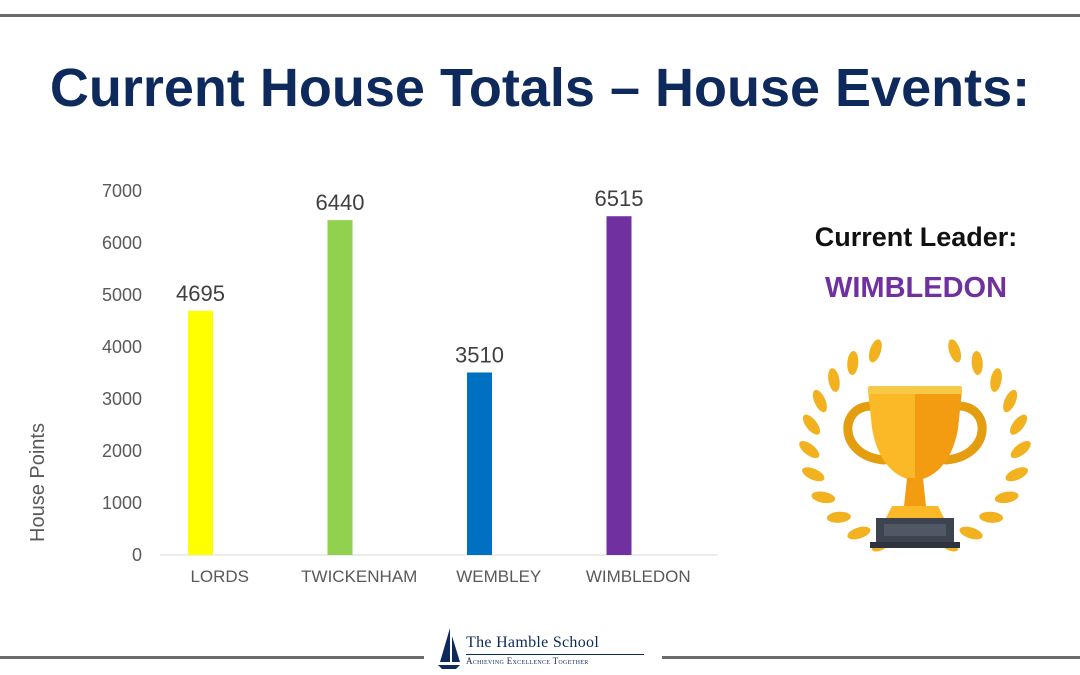 This screenshot has height=675, width=1080. What do you see at coordinates (916, 288) in the screenshot?
I see `current-leader-name: WIMBLEDON` at bounding box center [916, 288].